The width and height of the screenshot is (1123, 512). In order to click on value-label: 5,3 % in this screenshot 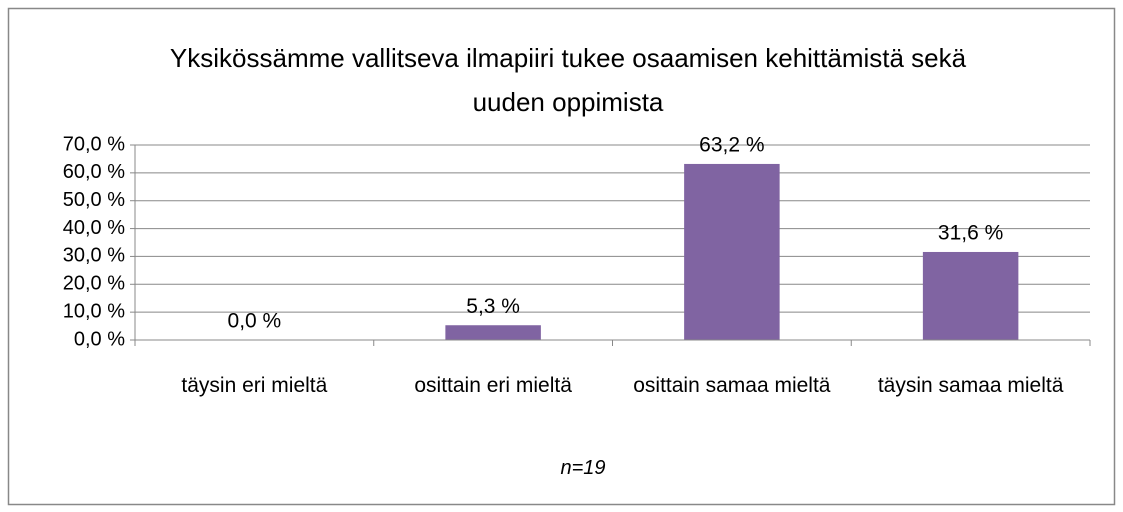, I will do `click(493, 306)`.